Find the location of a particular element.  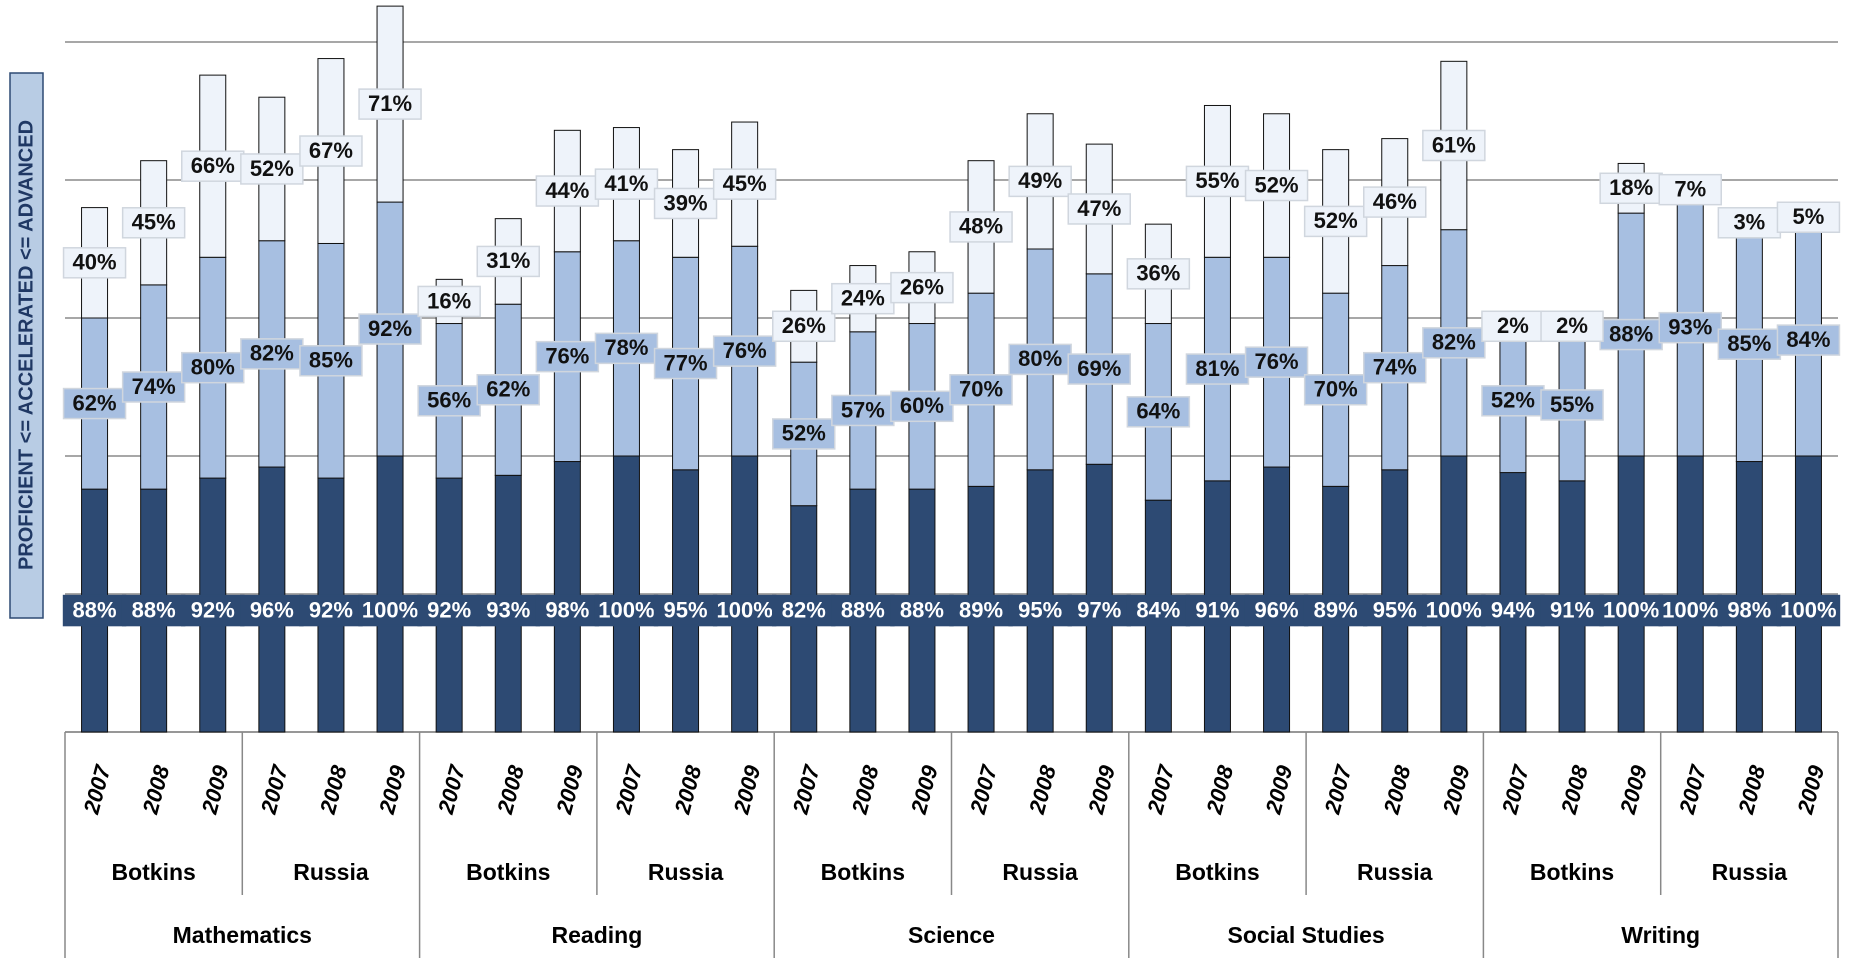

data-label: 48% is located at coordinates (981, 226).